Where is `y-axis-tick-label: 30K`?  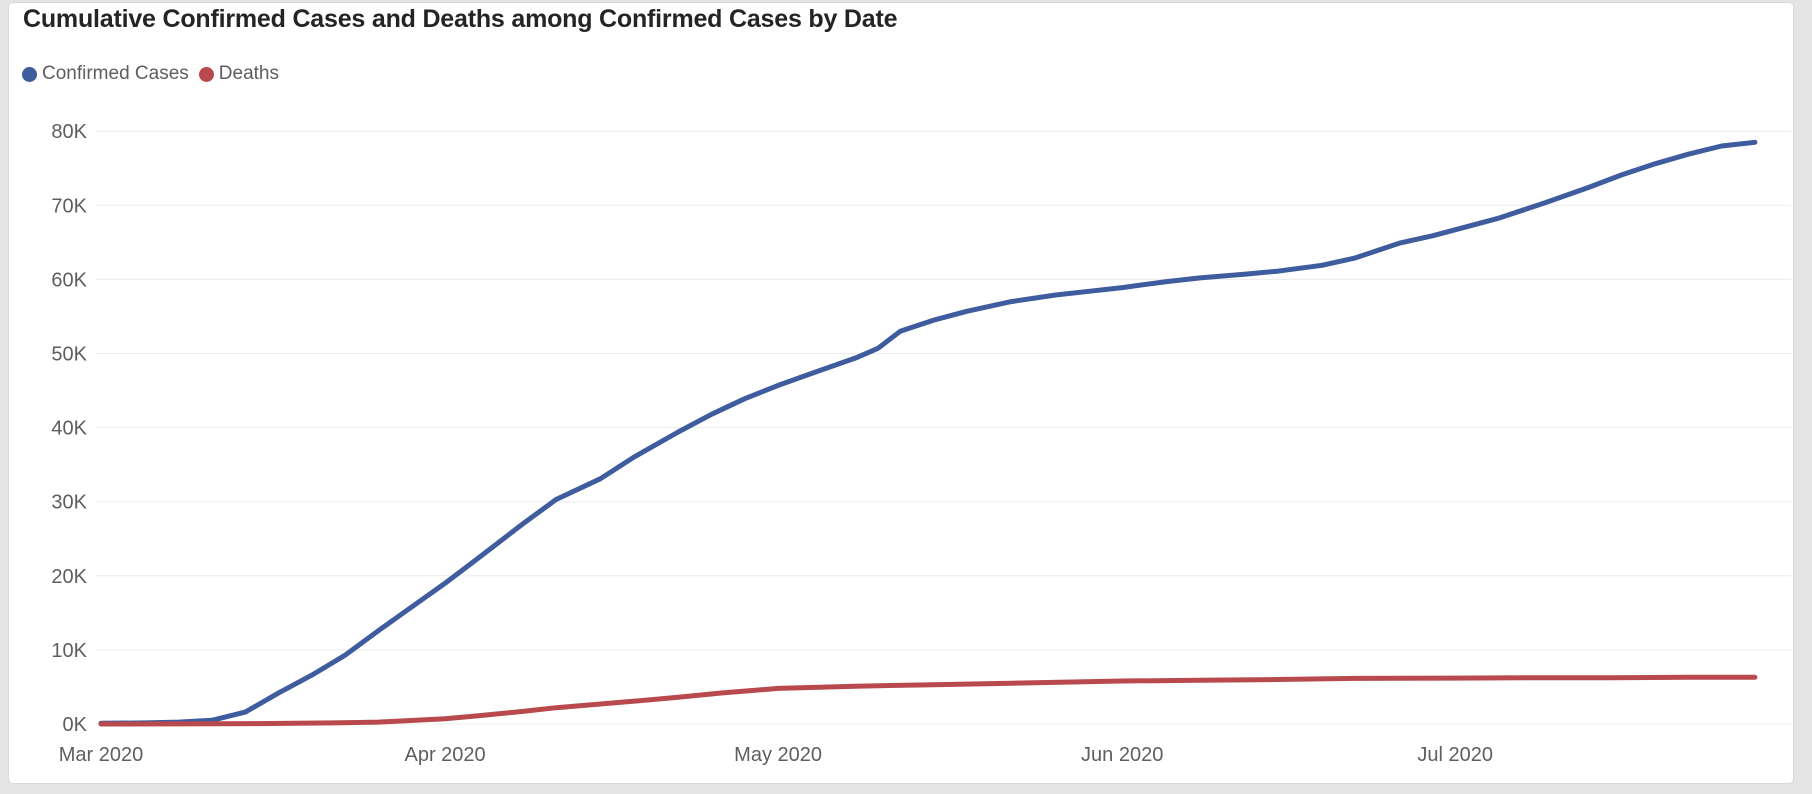
y-axis-tick-label: 30K is located at coordinates (69, 503).